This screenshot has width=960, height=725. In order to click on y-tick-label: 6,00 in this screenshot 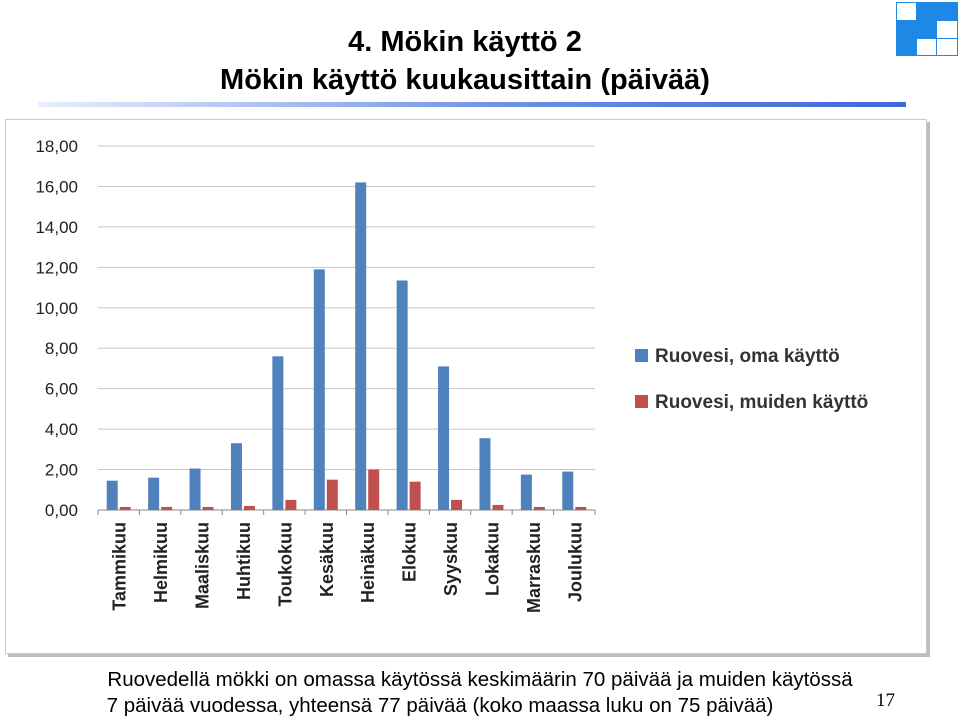, I will do `click(61, 389)`.